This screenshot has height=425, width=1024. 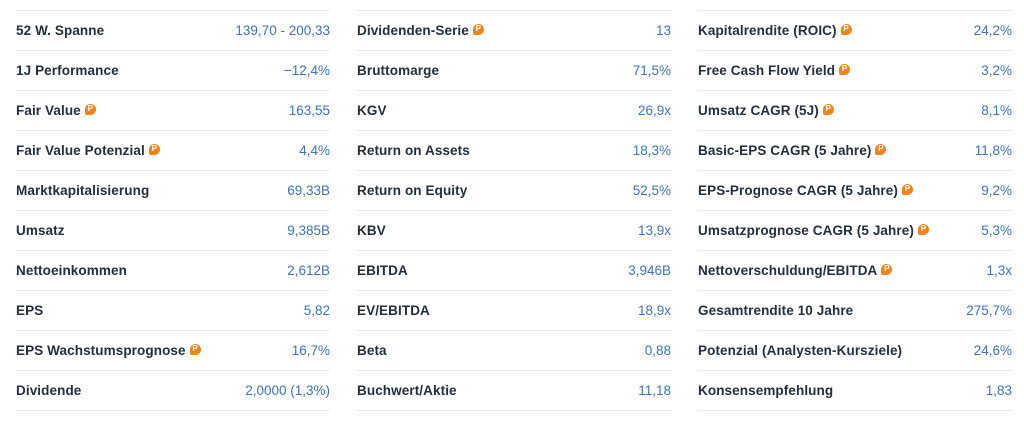 I want to click on metric-row: EBITDA 3,946B, so click(x=514, y=271).